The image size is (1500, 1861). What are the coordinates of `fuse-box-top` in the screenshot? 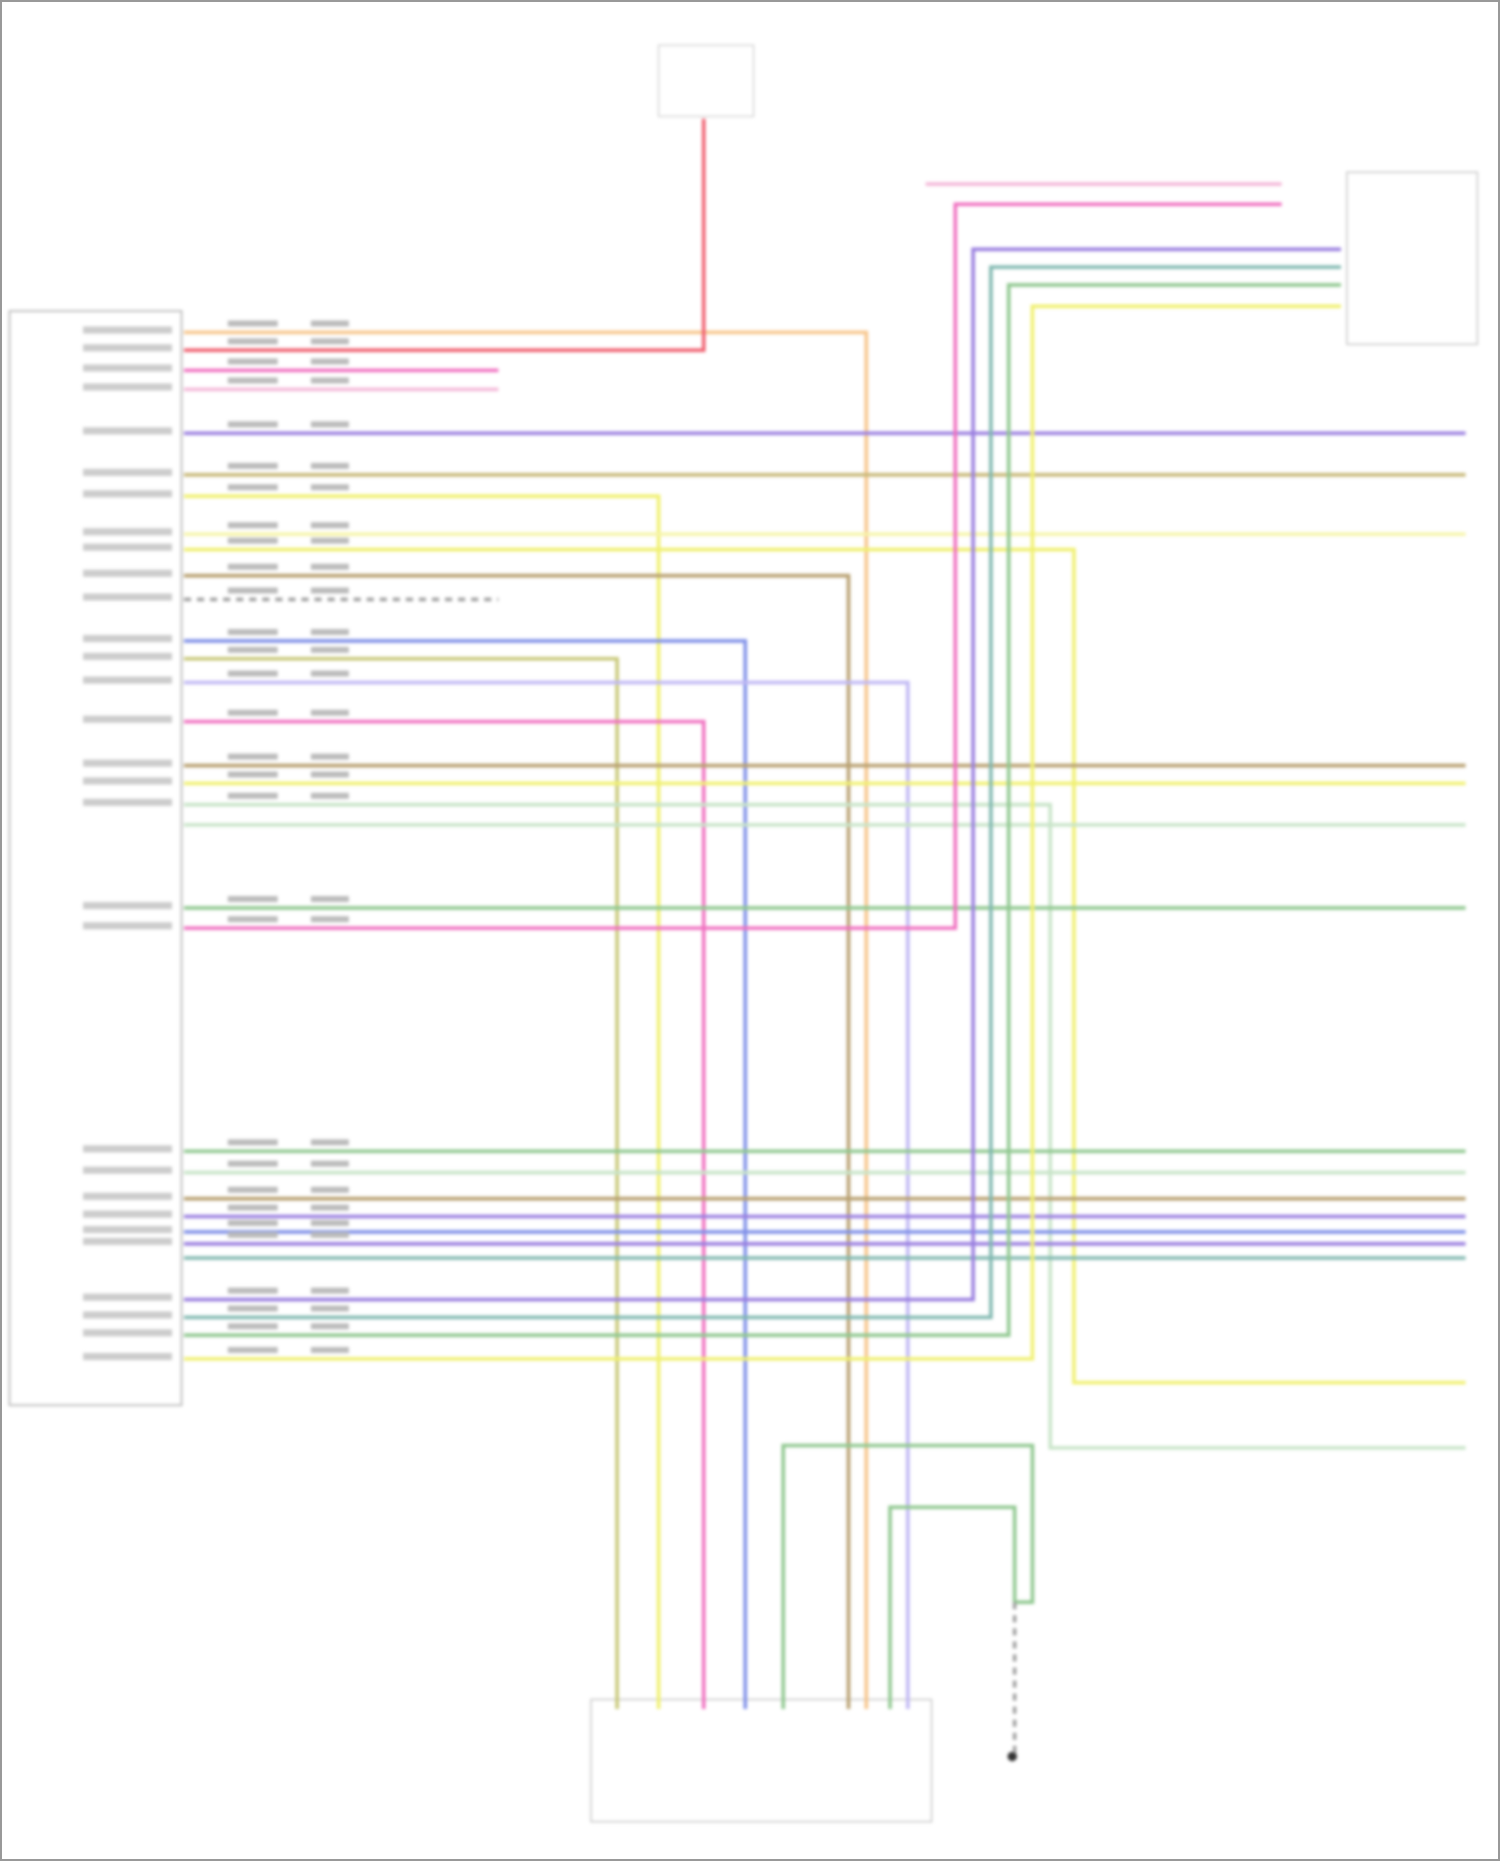 It's located at (706, 81).